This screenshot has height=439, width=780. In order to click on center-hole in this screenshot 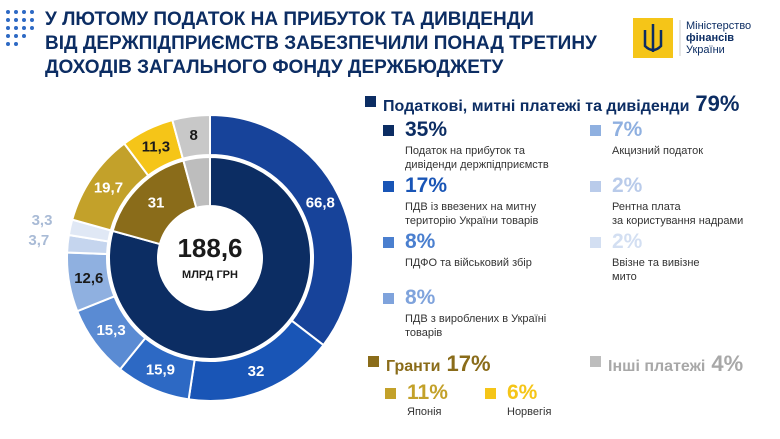, I will do `click(210, 258)`.